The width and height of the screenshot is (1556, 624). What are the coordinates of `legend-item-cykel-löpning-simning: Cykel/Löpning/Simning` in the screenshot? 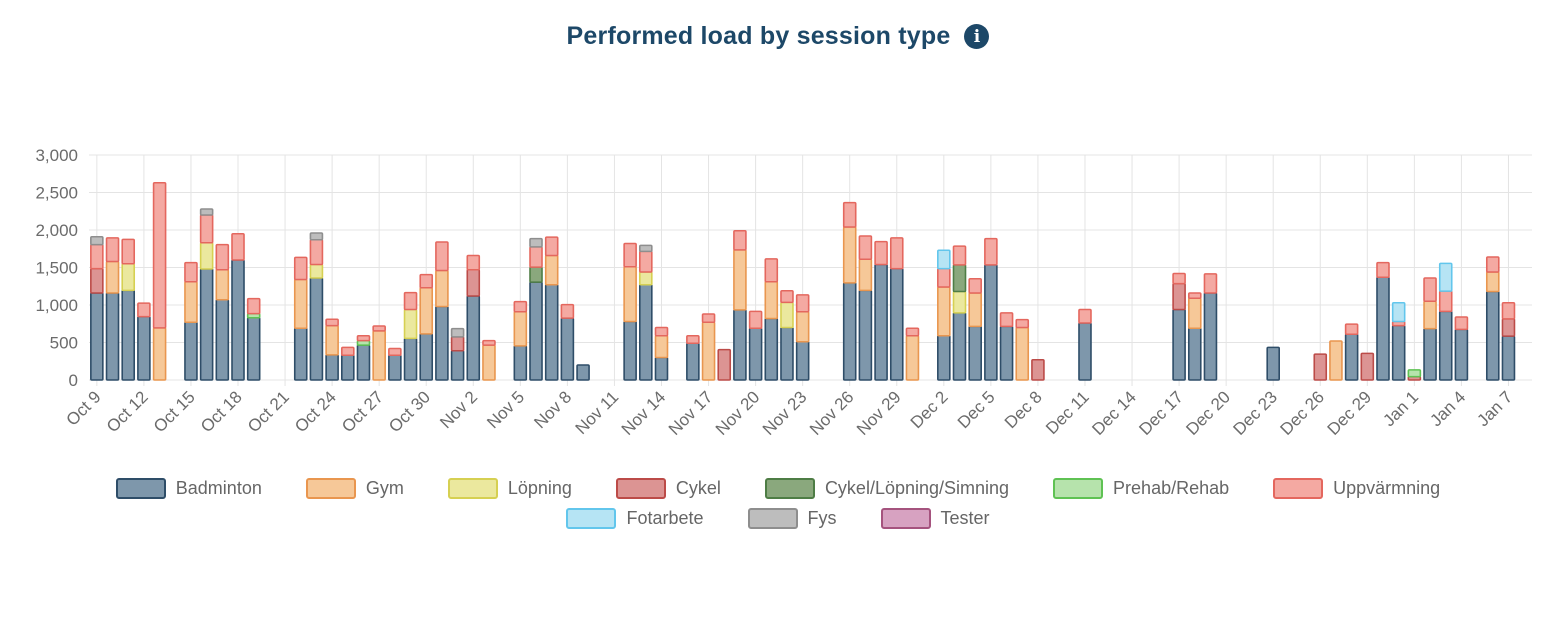 It's located at (886, 488).